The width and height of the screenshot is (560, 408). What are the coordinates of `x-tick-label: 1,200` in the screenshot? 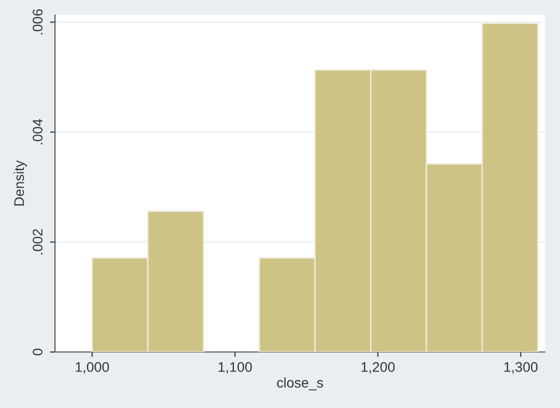 It's located at (378, 368).